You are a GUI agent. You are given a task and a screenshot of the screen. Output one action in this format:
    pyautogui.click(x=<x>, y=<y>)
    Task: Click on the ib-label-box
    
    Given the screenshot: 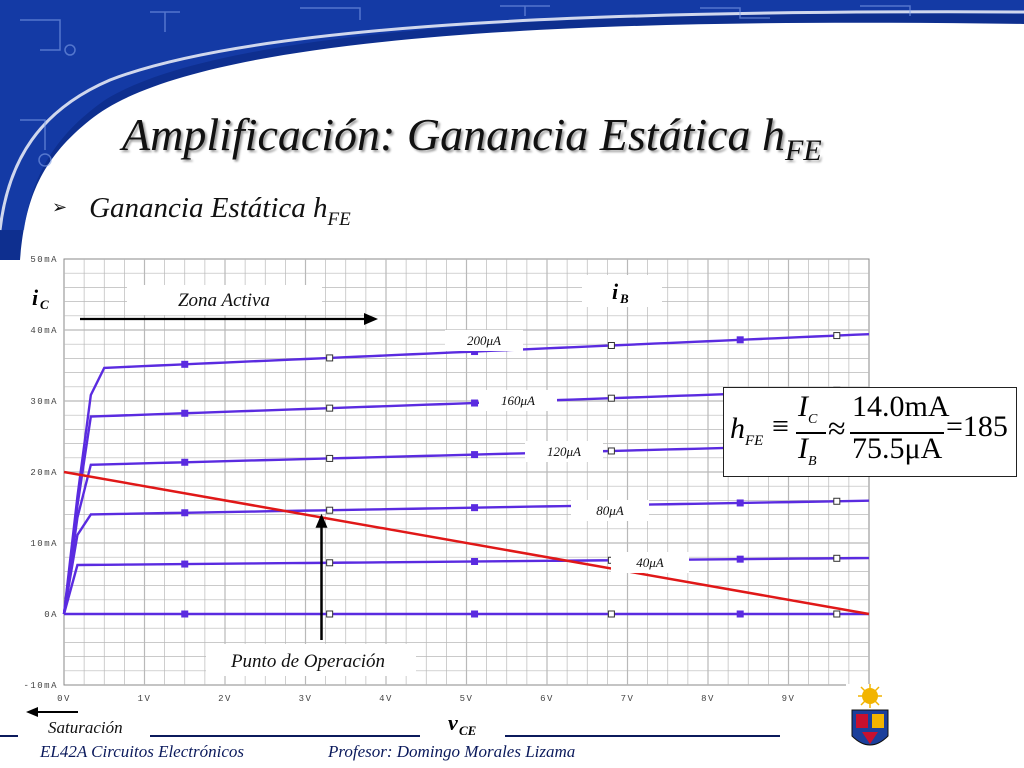 What is the action you would take?
    pyautogui.click(x=622, y=291)
    